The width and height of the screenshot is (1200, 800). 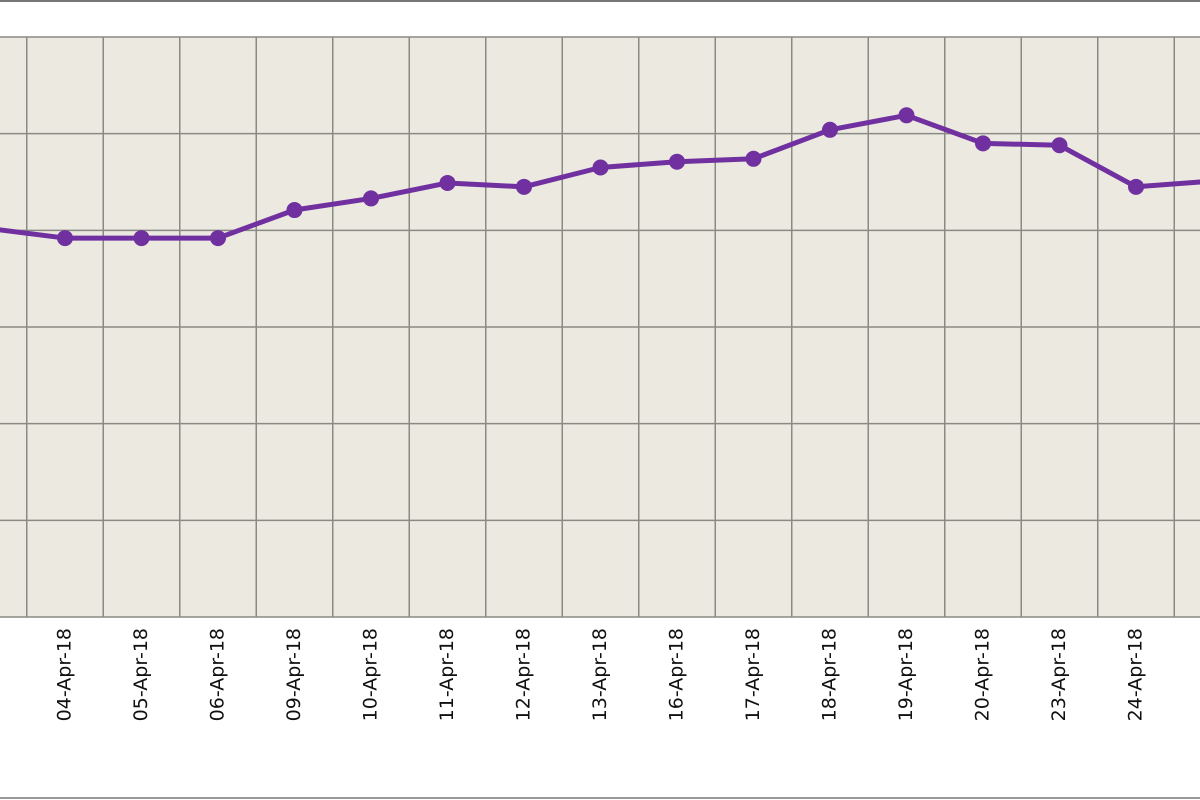 I want to click on x-tick-label: 10-Apr-18, so click(x=371, y=674).